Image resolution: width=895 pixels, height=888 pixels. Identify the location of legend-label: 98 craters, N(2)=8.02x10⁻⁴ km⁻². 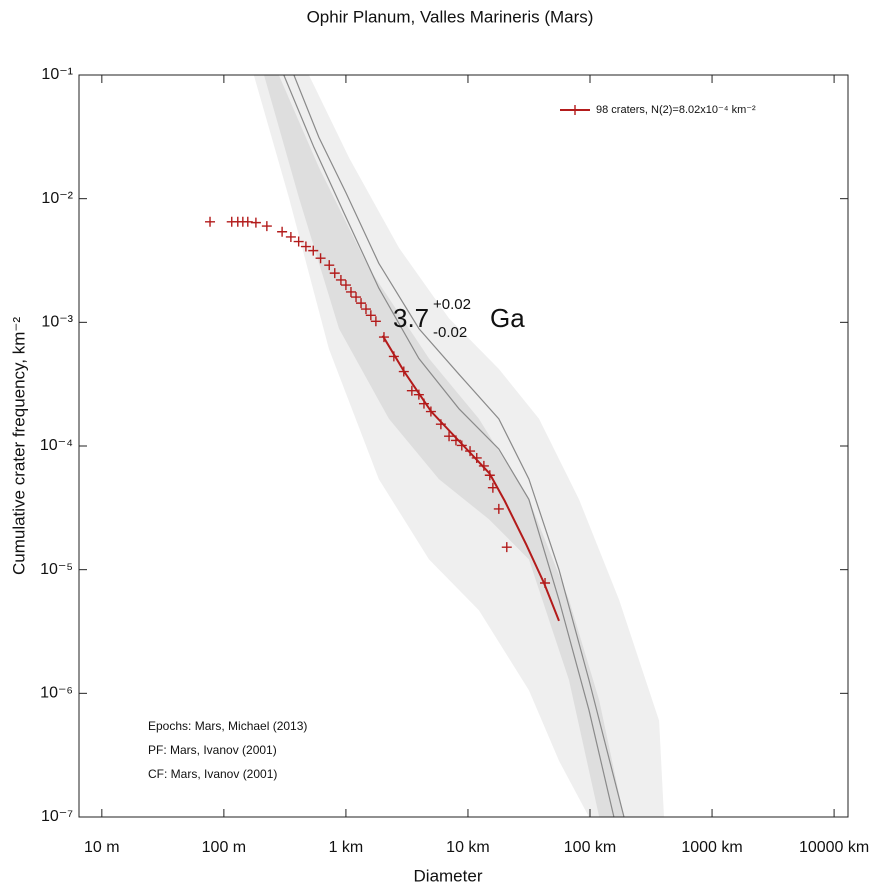
(676, 110).